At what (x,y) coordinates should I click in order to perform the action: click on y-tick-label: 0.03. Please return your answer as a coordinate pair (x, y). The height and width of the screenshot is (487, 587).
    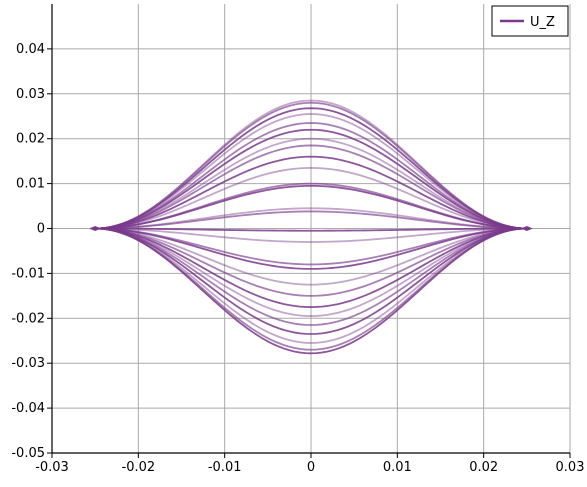
    Looking at the image, I should click on (30, 94).